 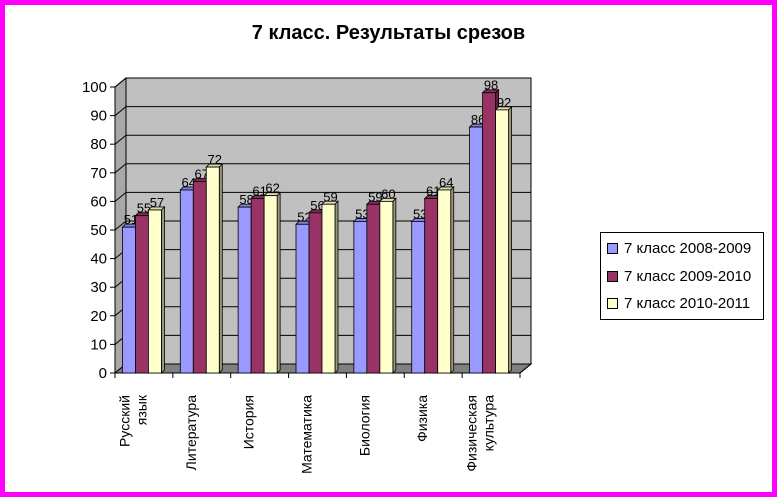 I want to click on y-tick-label: 100, so click(x=94, y=87).